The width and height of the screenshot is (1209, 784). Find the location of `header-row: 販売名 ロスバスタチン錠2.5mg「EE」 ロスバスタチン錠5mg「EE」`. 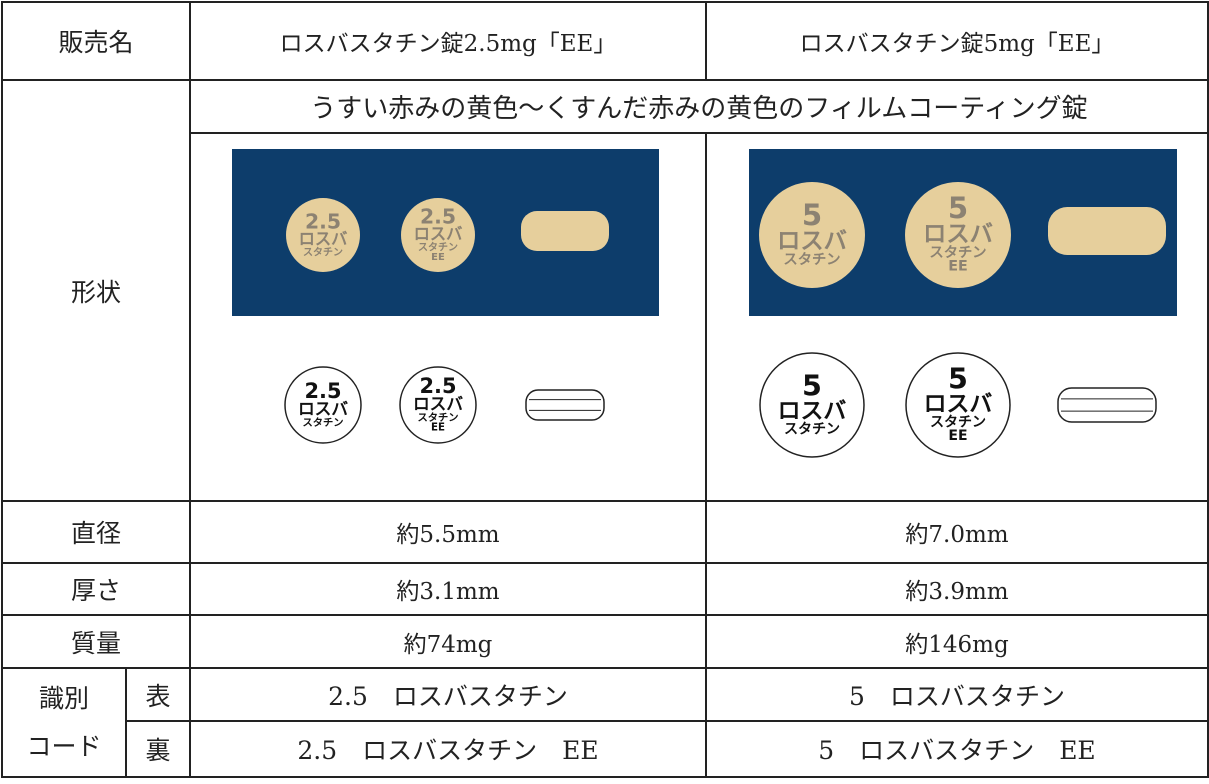

header-row: 販売名 ロスバスタチン錠2.5mg「EE」 ロスバスタチン錠5mg「EE」 is located at coordinates (605, 41).